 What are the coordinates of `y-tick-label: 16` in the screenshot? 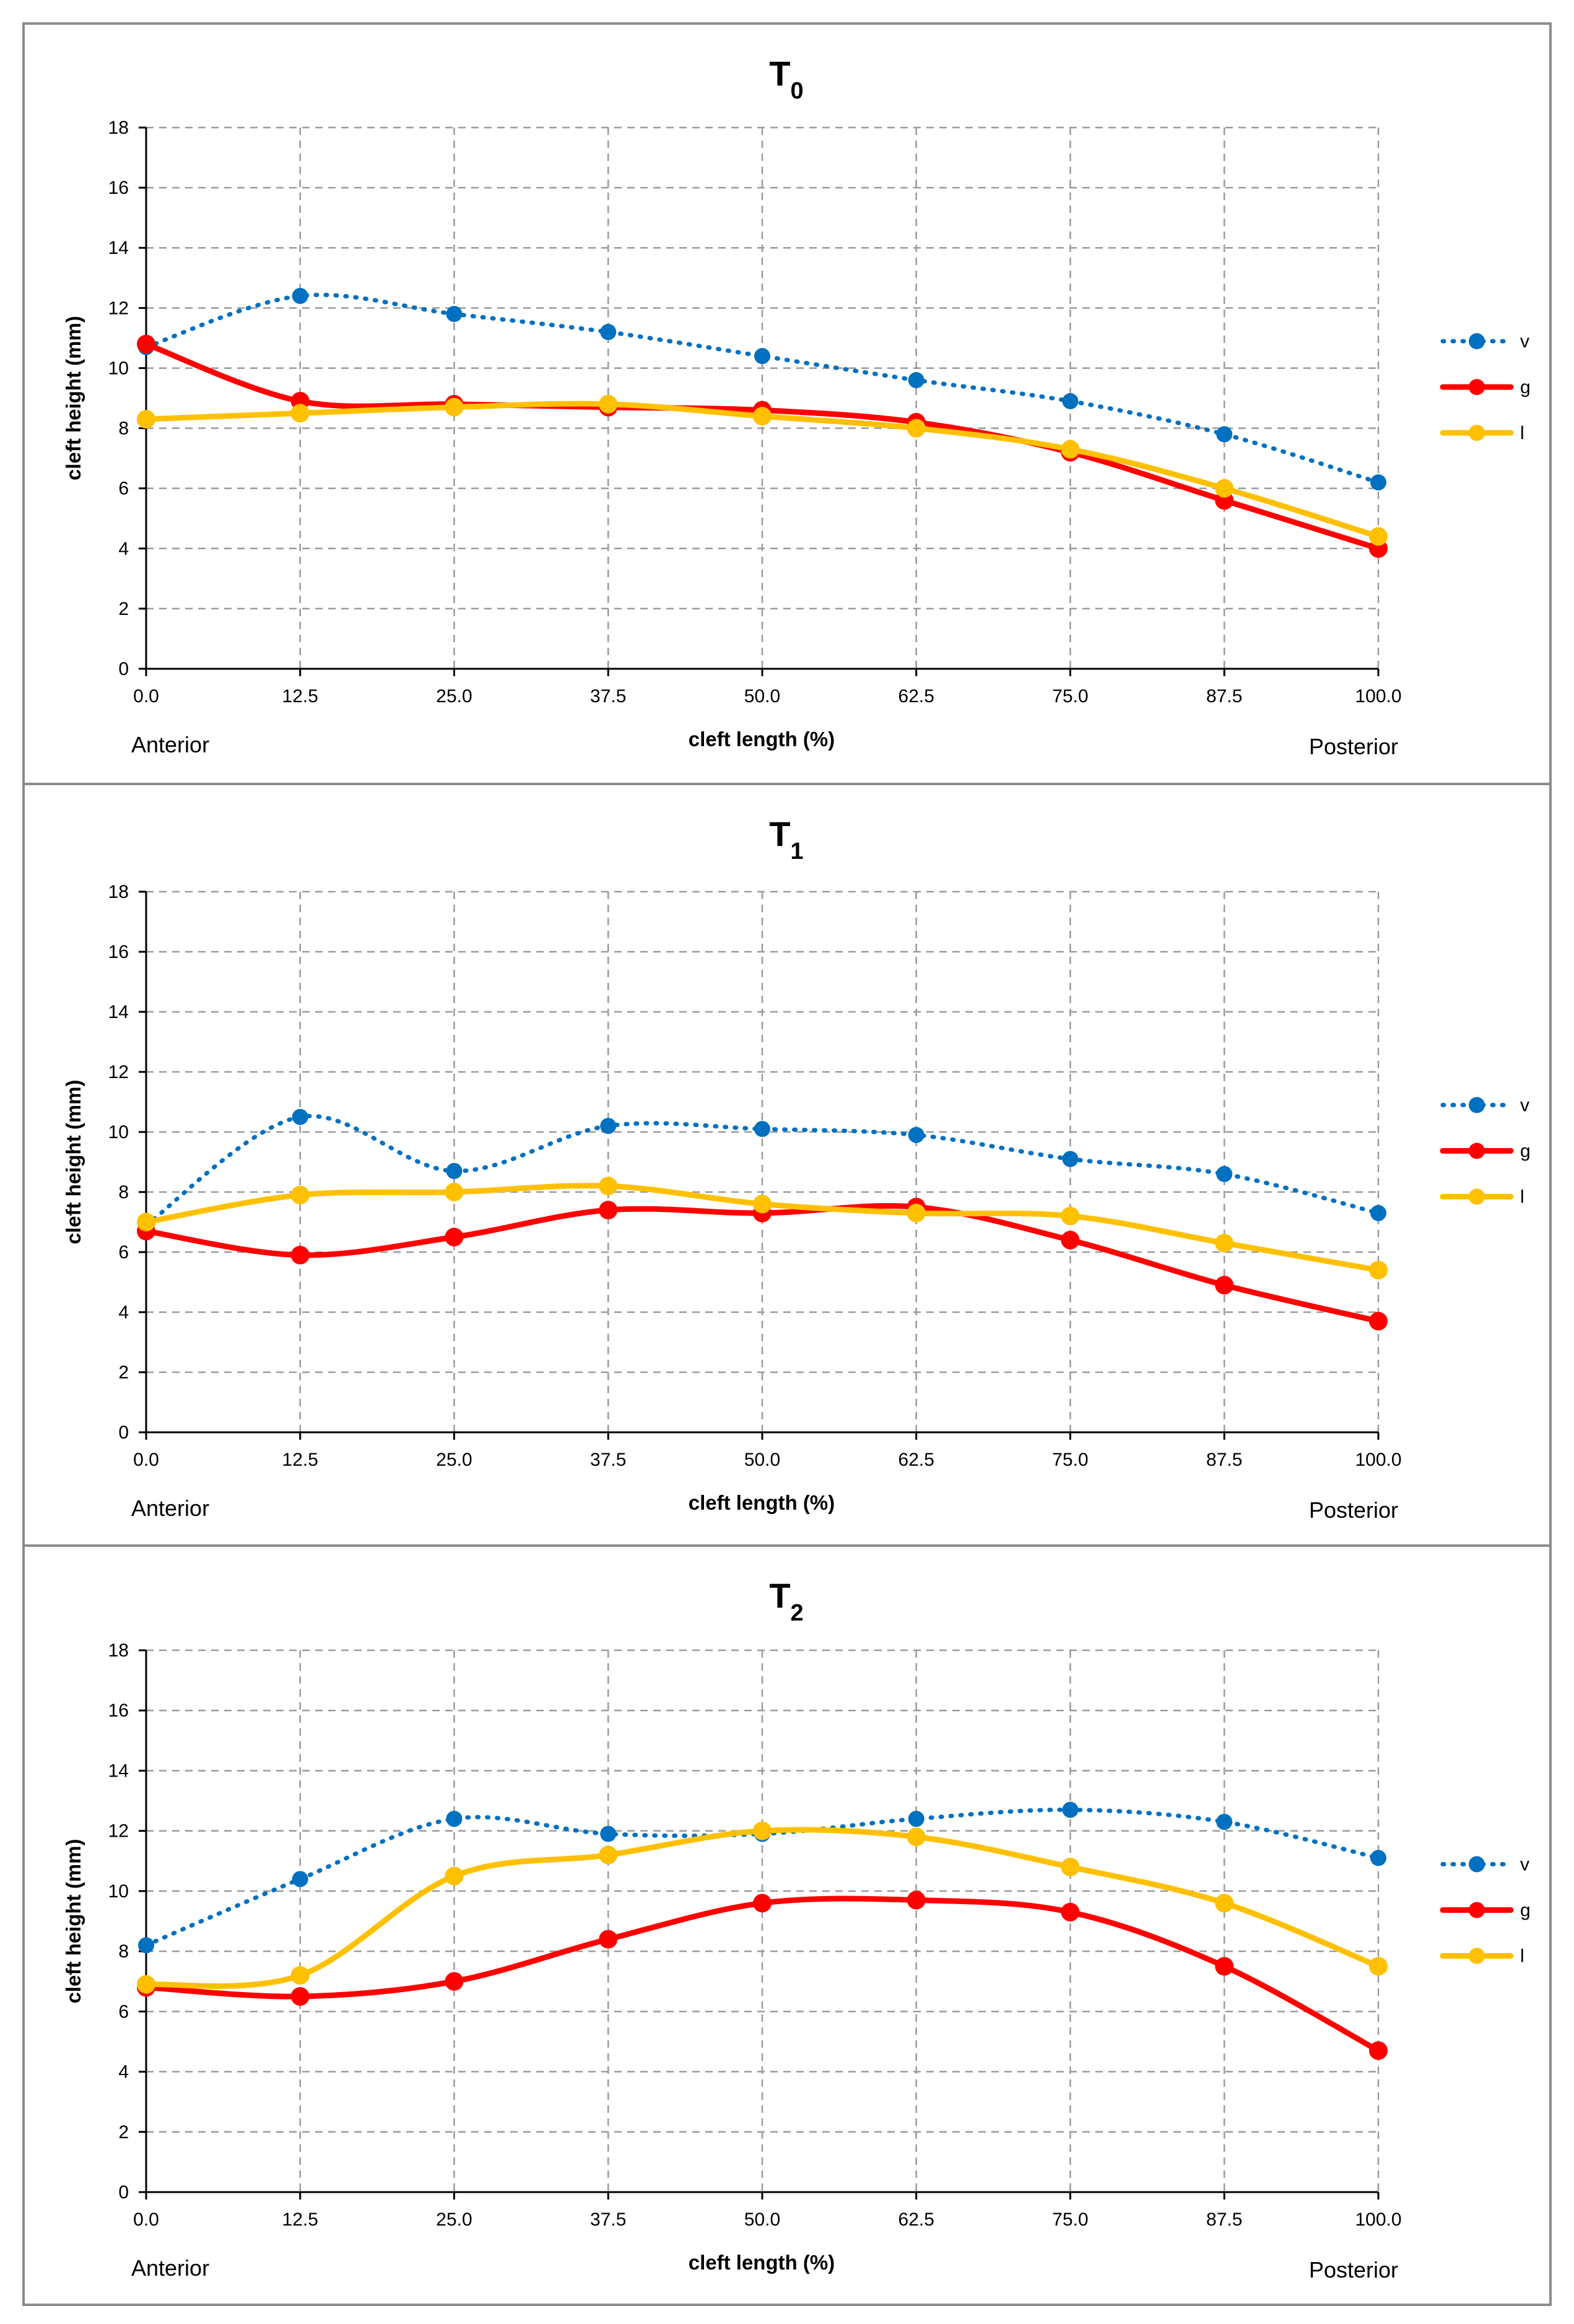 It's located at (118, 952).